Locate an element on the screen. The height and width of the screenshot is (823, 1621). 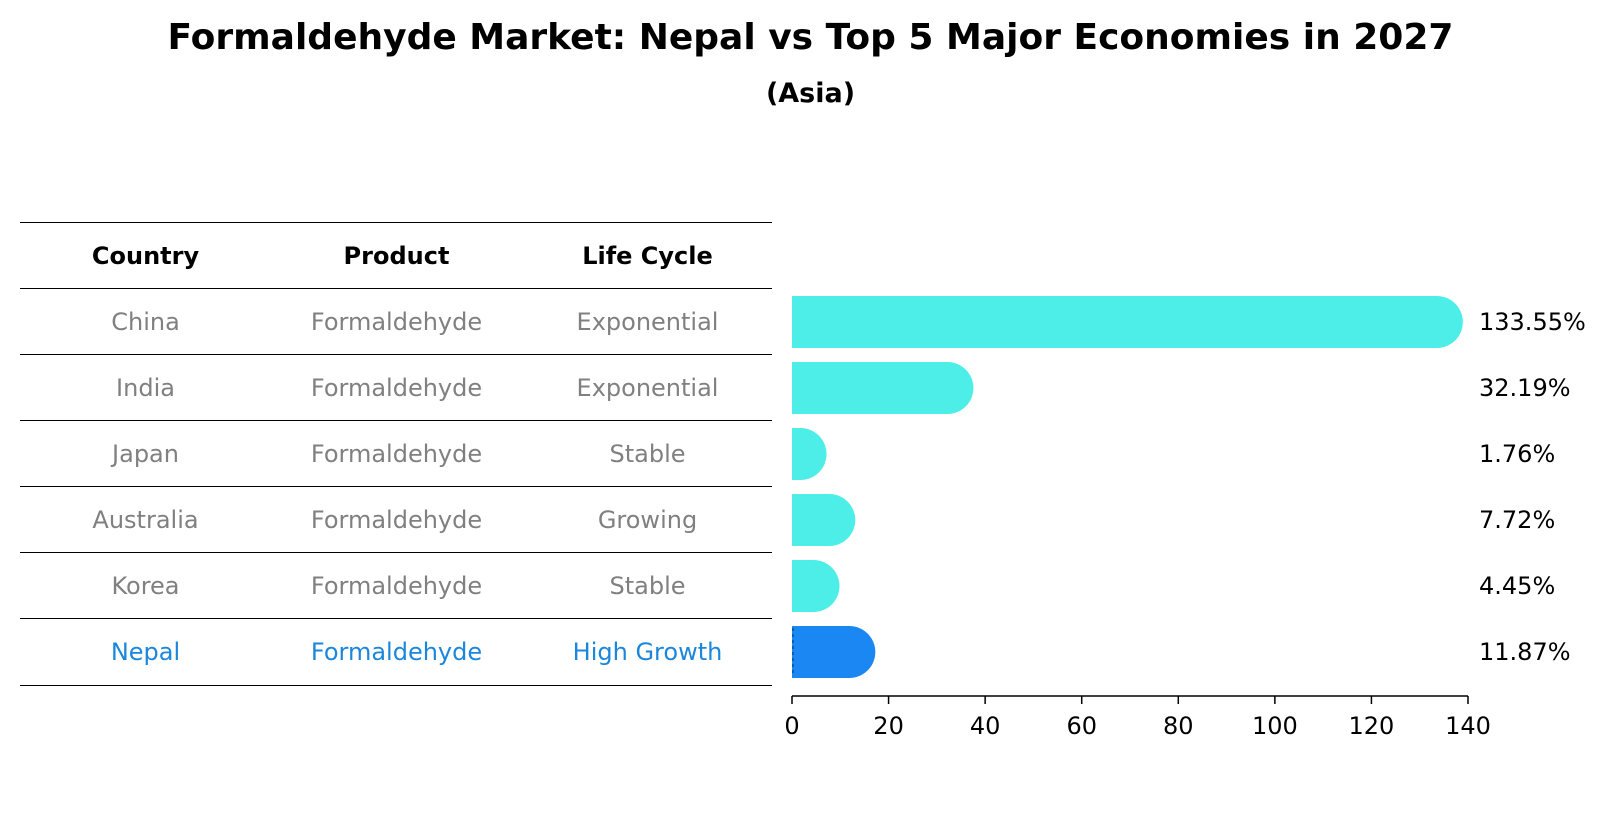
x-tick-label: 120 is located at coordinates (1372, 726).